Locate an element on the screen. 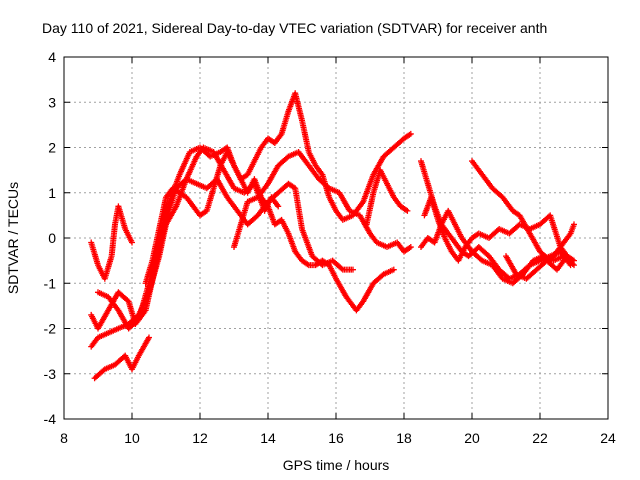 This screenshot has width=640, height=480. y-tick-label: 3 is located at coordinates (52, 102).